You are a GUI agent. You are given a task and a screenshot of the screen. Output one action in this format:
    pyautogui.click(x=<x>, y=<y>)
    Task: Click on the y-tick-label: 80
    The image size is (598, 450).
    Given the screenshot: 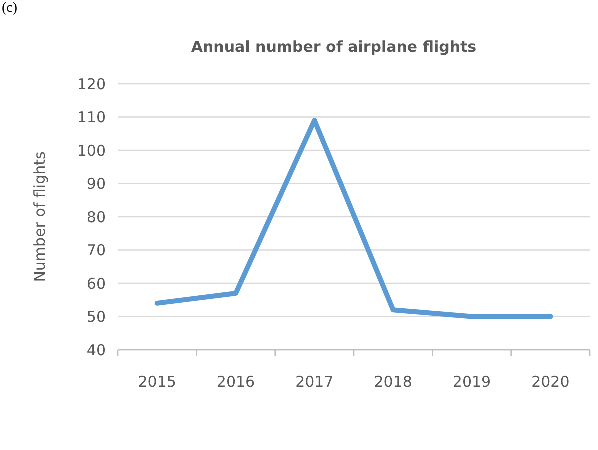 What is the action you would take?
    pyautogui.click(x=96, y=217)
    